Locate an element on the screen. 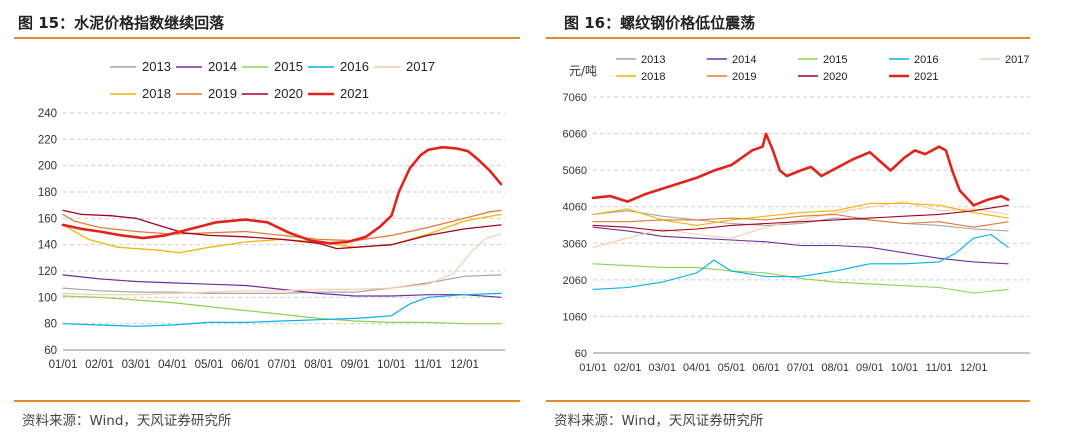  y-tick-label: 100 is located at coordinates (47, 298).